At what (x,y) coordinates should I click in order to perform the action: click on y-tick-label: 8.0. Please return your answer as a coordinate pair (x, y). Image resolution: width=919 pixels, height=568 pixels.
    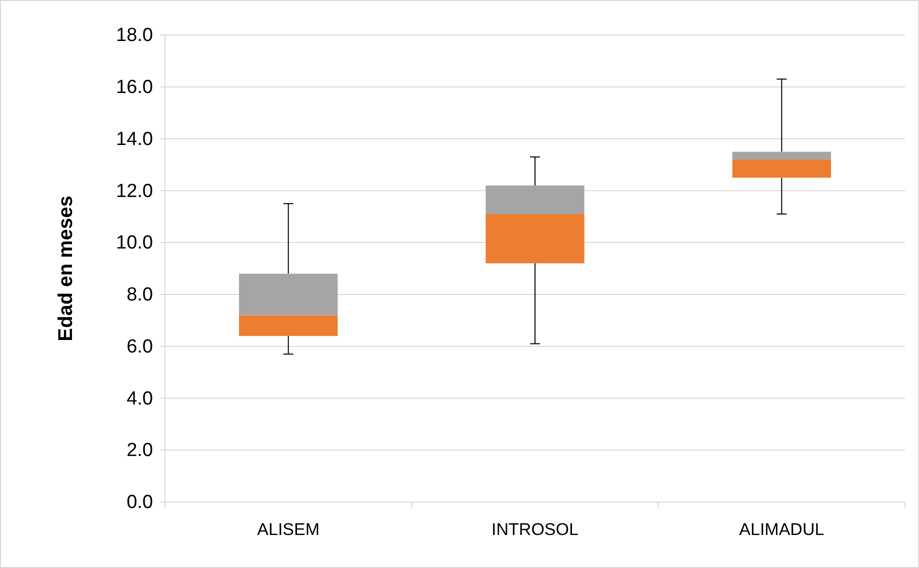
    Looking at the image, I should click on (139, 295).